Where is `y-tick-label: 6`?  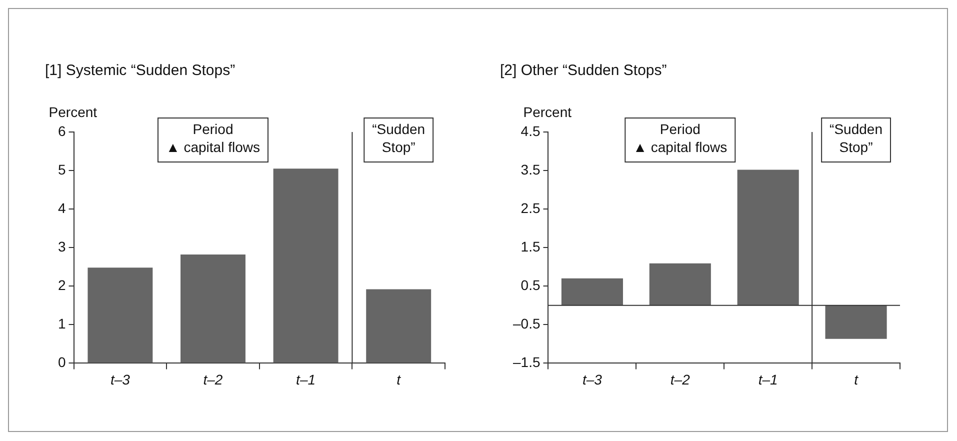
y-tick-label: 6 is located at coordinates (62, 130).